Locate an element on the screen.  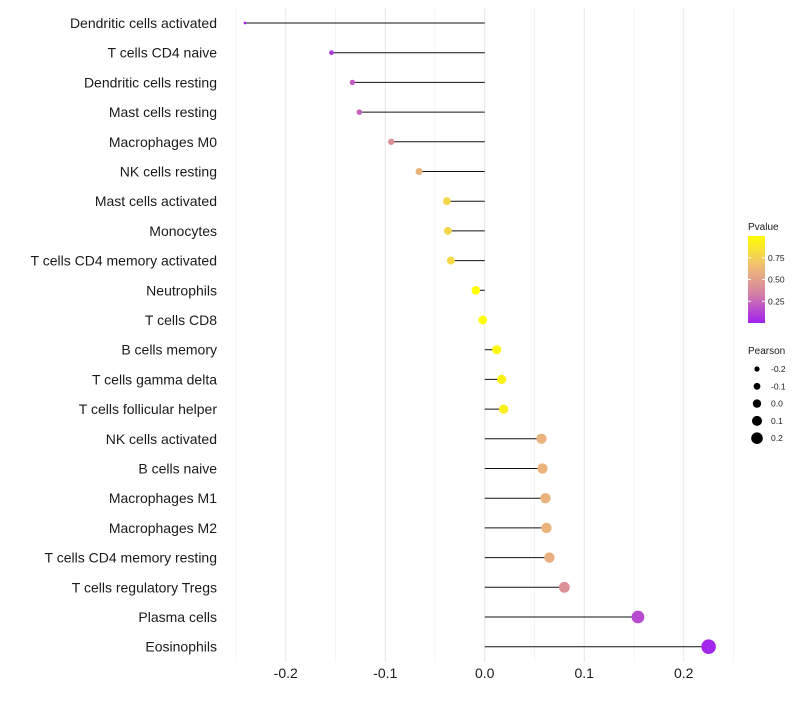
colorbar-tick-label: 0.50 is located at coordinates (776, 280).